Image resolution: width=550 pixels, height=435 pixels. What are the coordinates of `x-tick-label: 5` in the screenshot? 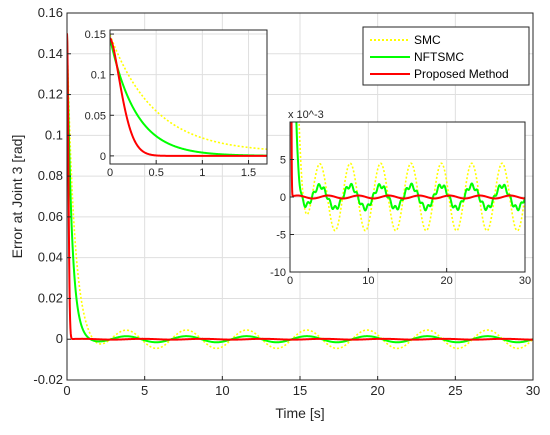 It's located at (144, 390).